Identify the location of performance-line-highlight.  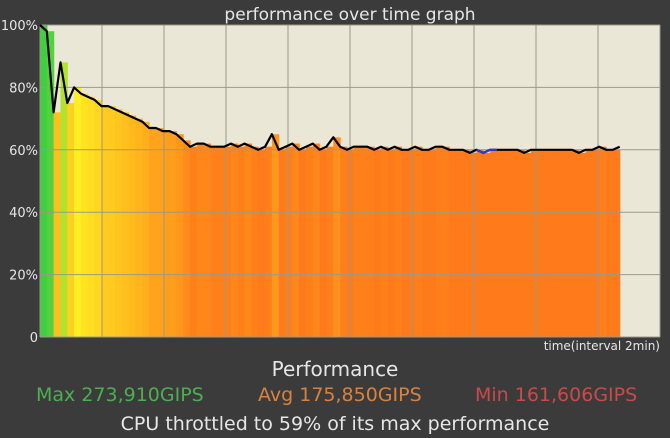
(486, 151).